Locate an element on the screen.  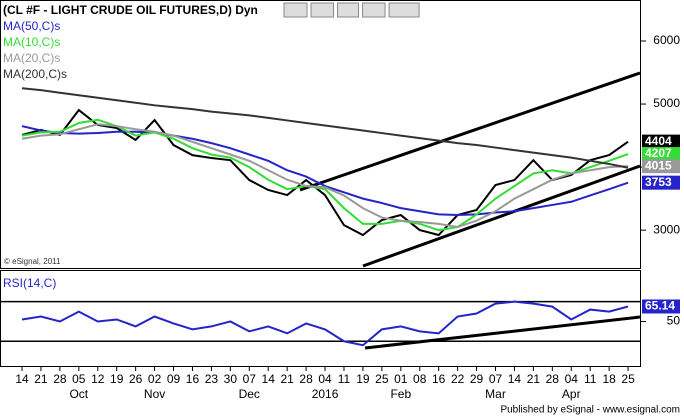
footer: Published by eSignal - www.esignal.com is located at coordinates (590, 410).